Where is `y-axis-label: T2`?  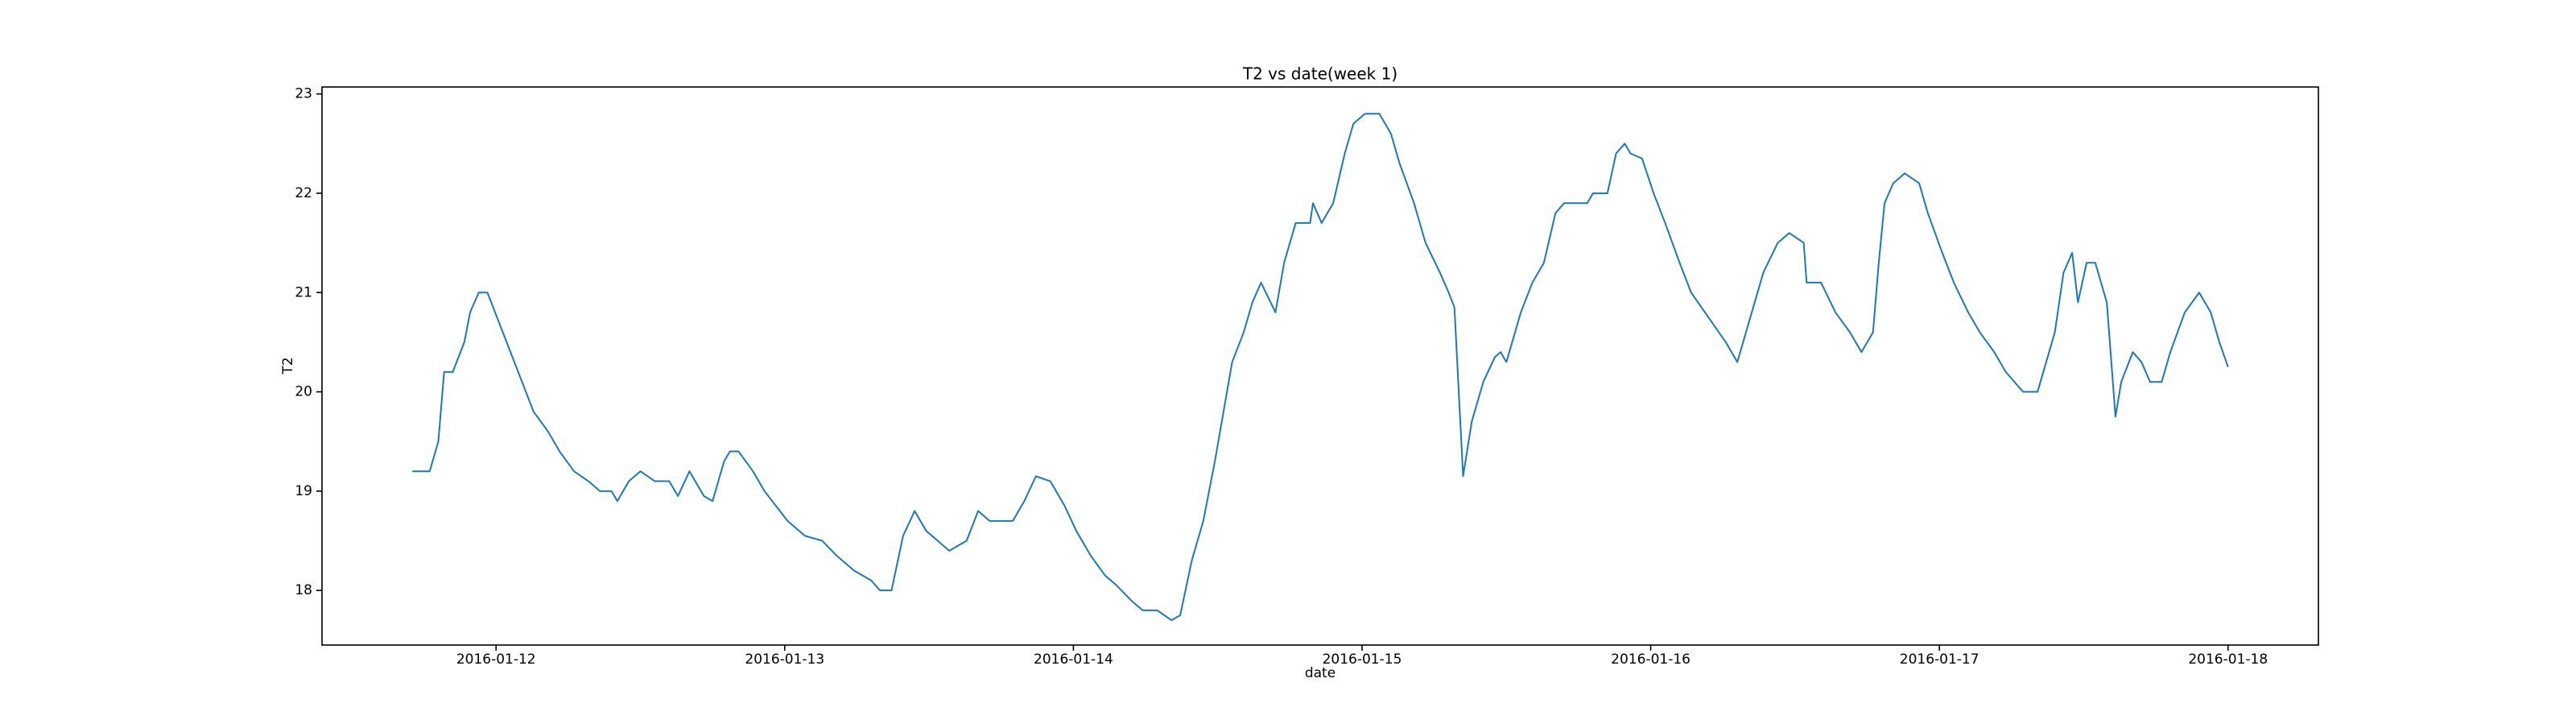 y-axis-label: T2 is located at coordinates (288, 365).